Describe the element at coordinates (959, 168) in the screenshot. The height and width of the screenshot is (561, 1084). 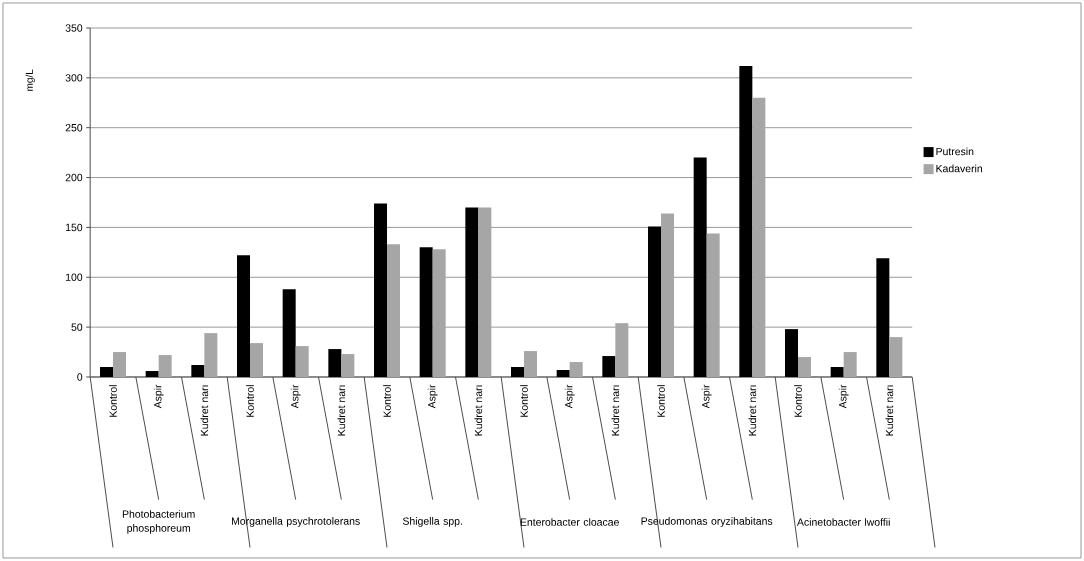
I see `legend-label: Kadaverin` at that location.